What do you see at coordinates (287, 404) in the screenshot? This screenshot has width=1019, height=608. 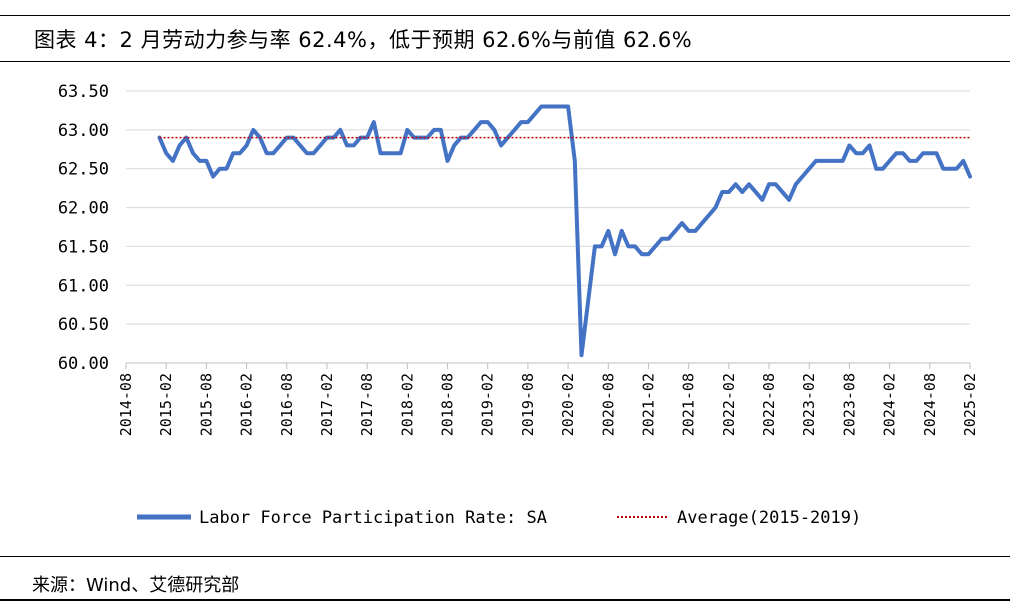 I see `x-tick-label: 2016-08` at bounding box center [287, 404].